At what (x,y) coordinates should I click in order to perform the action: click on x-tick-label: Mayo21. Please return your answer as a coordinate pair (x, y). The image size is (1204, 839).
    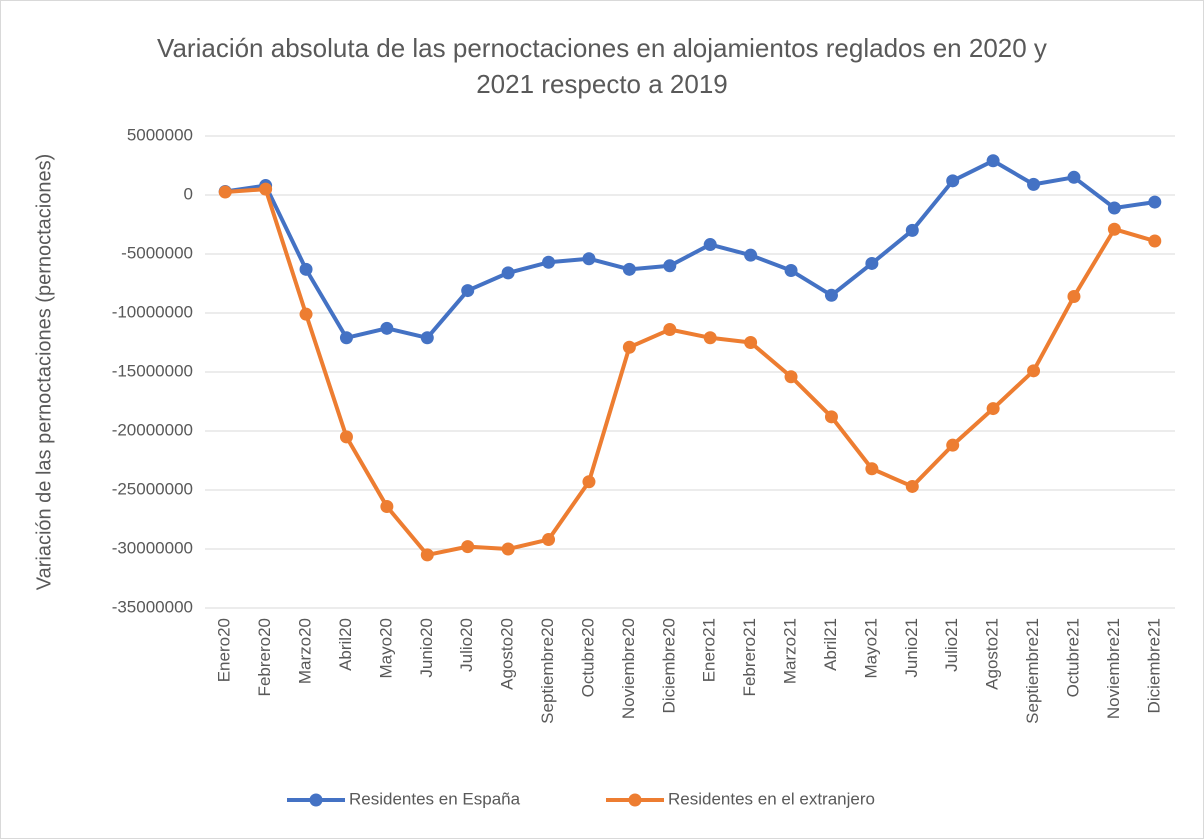
    Looking at the image, I should click on (870, 648).